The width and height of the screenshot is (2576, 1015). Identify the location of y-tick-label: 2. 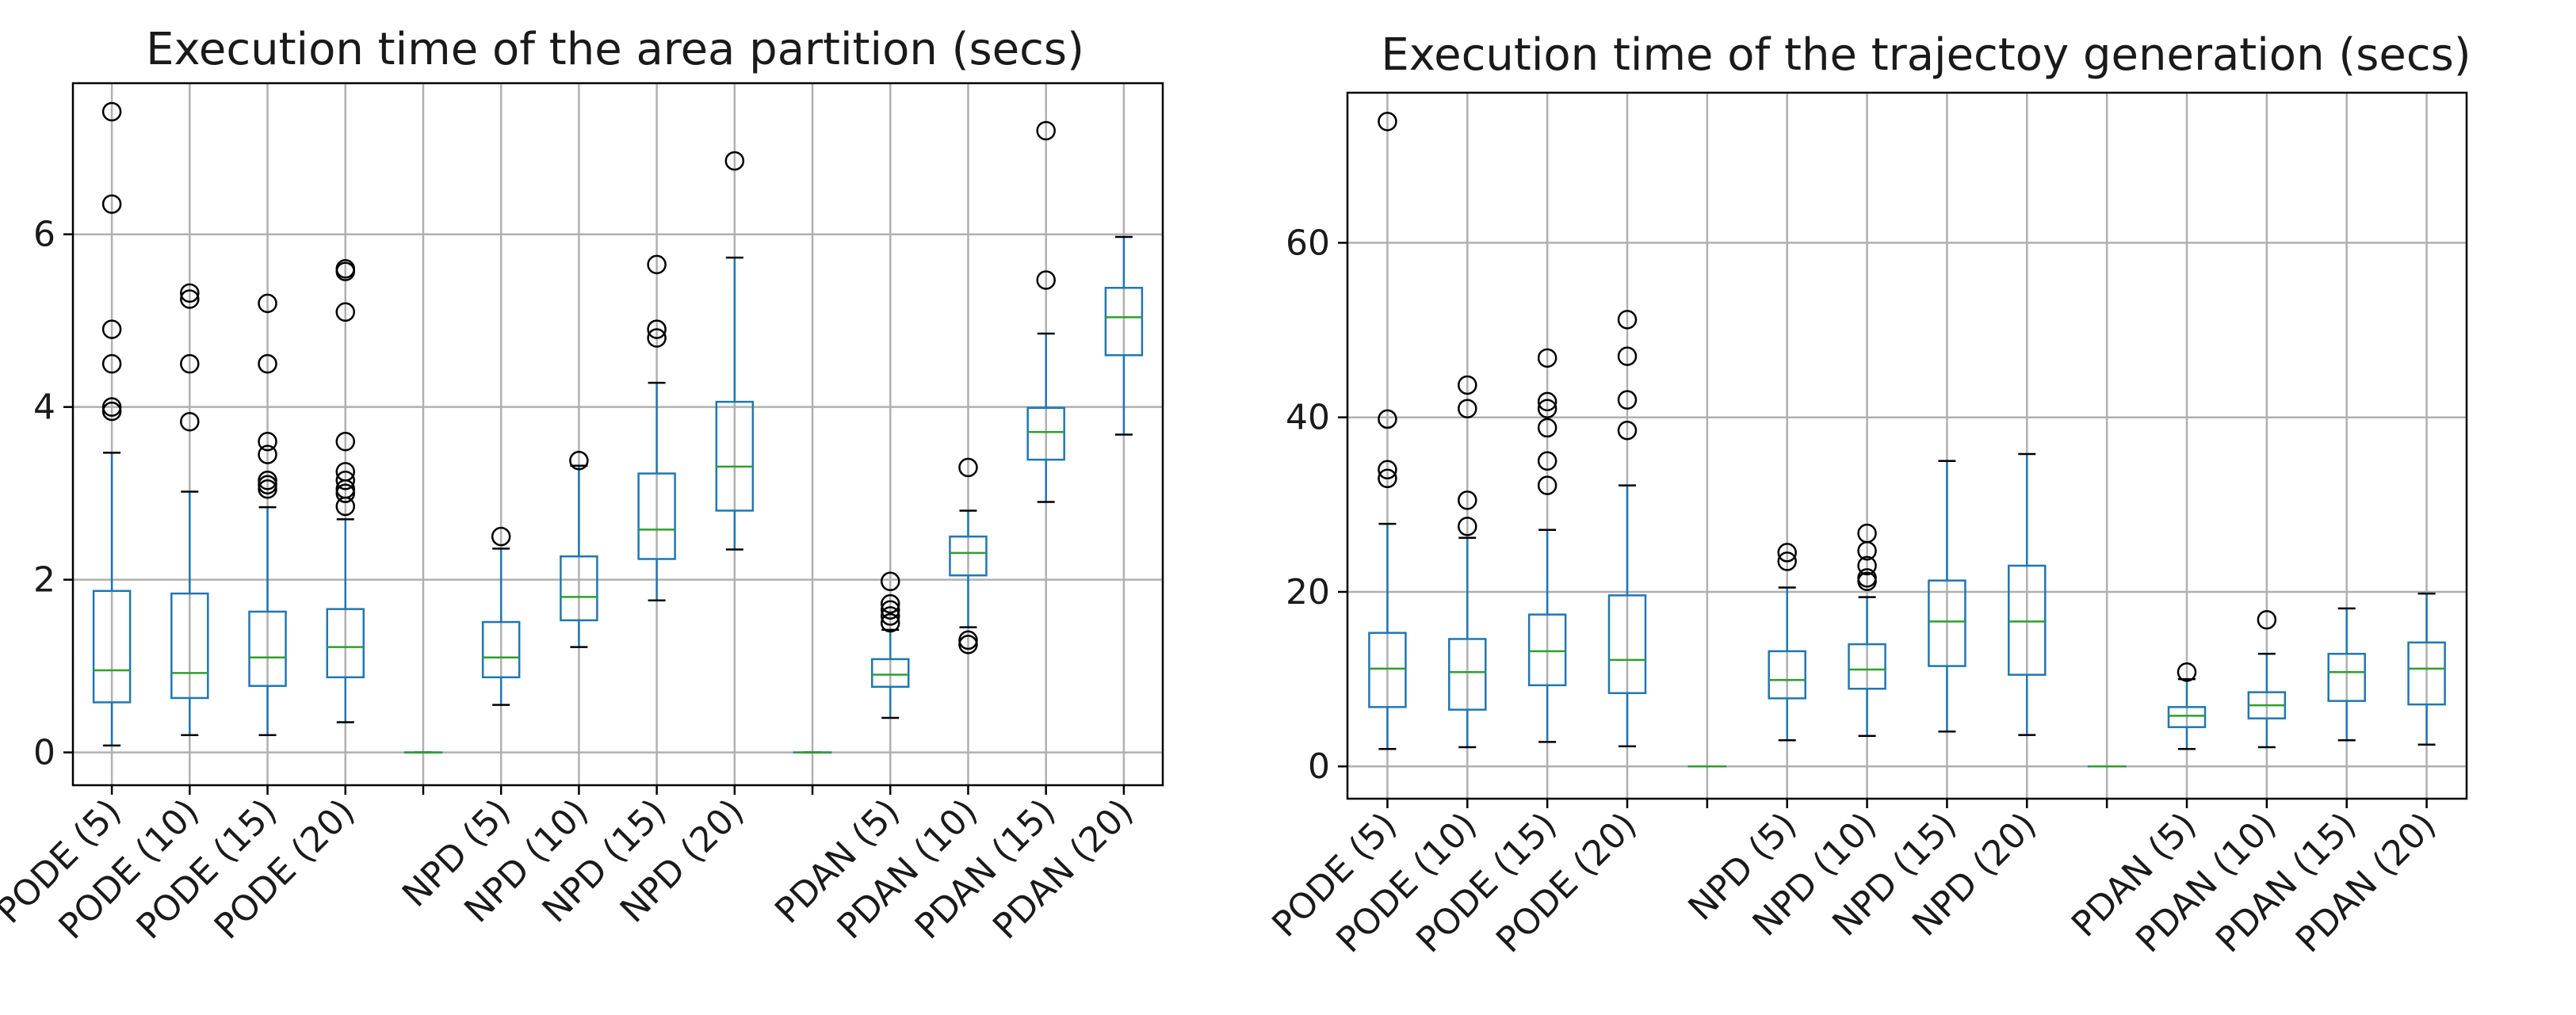
(44, 580).